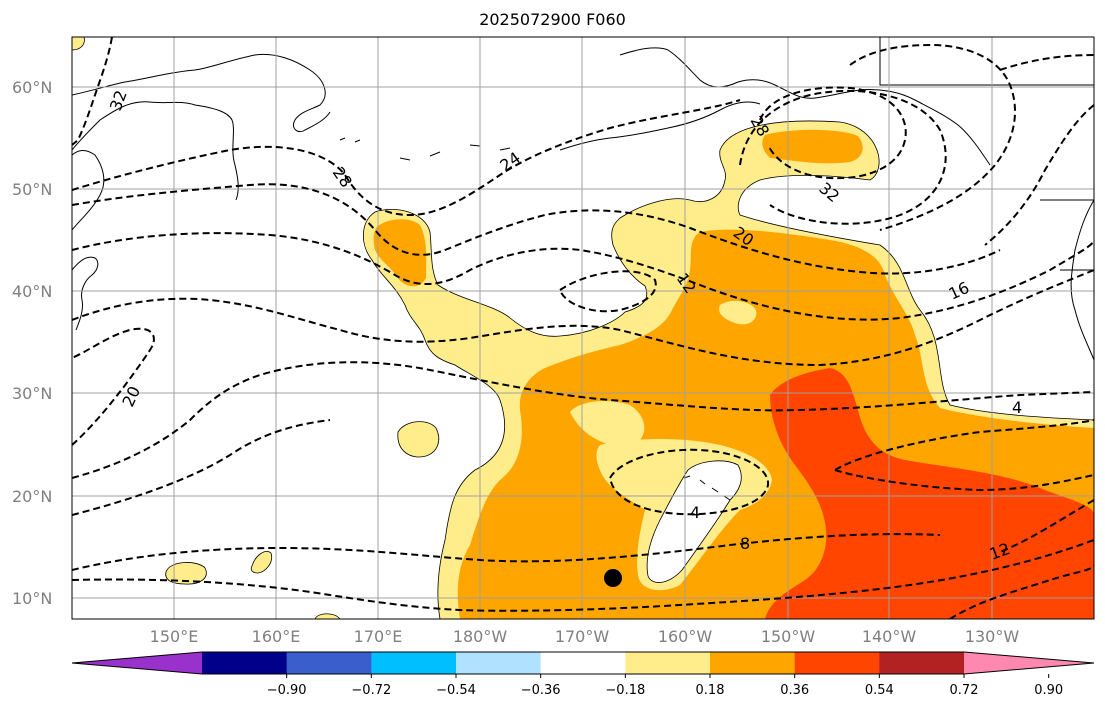  I want to click on island-aleutians, so click(425, 149).